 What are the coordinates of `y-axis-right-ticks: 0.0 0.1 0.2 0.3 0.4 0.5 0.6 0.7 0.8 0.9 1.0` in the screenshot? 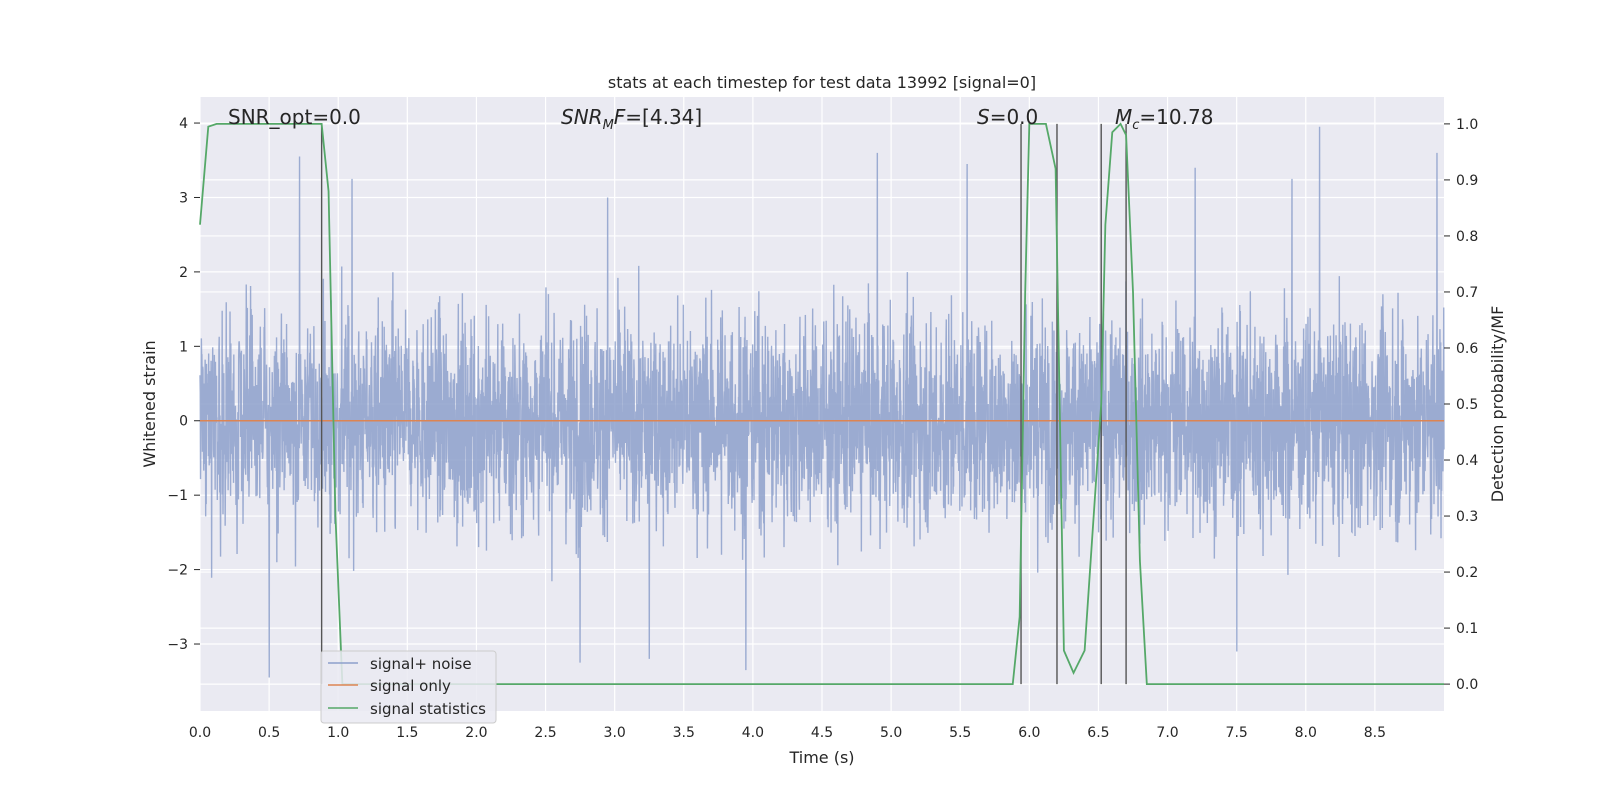 It's located at (1461, 405).